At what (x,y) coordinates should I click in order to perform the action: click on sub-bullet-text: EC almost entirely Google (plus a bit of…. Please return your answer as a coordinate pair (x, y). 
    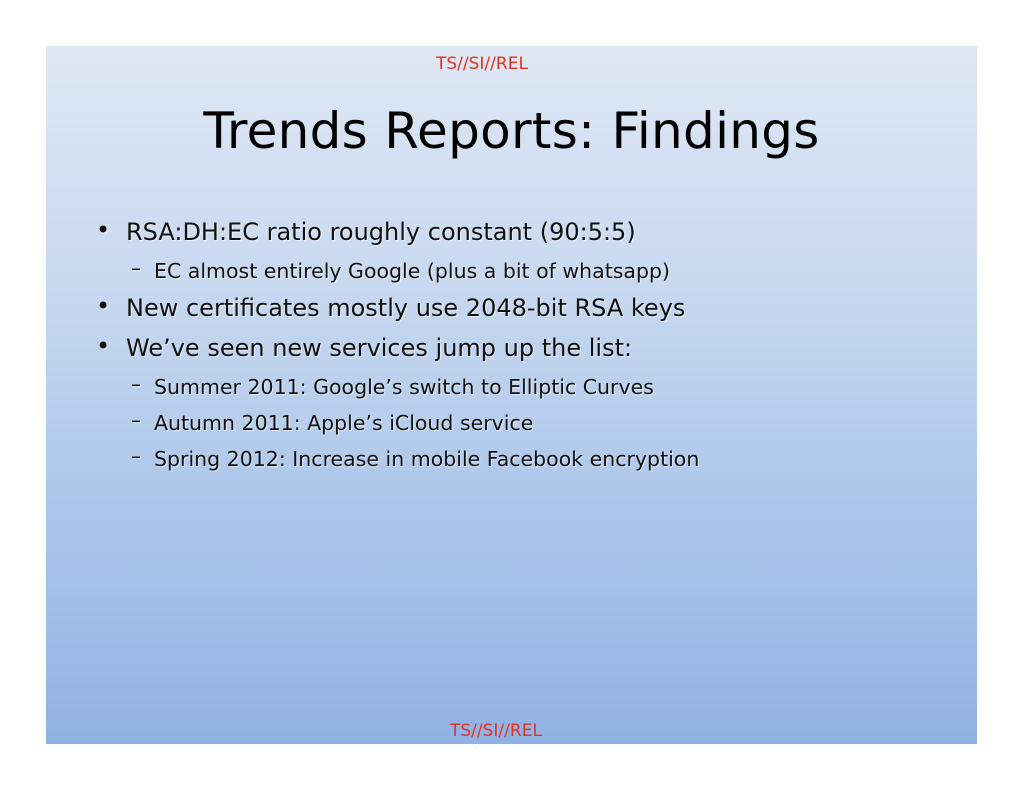
    Looking at the image, I should click on (412, 271).